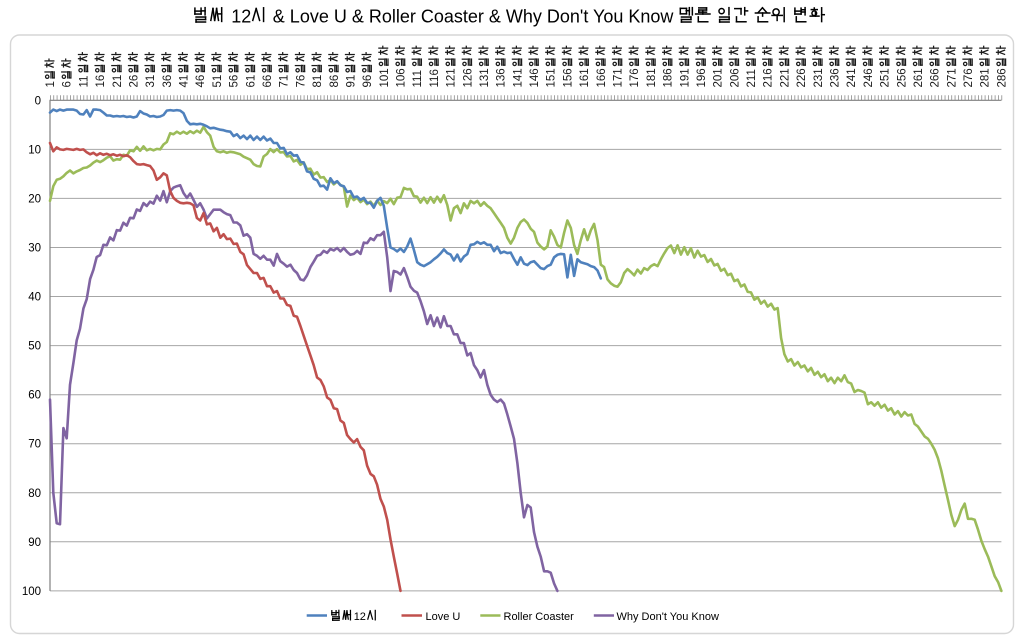 The height and width of the screenshot is (640, 1024). What do you see at coordinates (38, 101) in the screenshot?
I see `svg-text: 0` at bounding box center [38, 101].